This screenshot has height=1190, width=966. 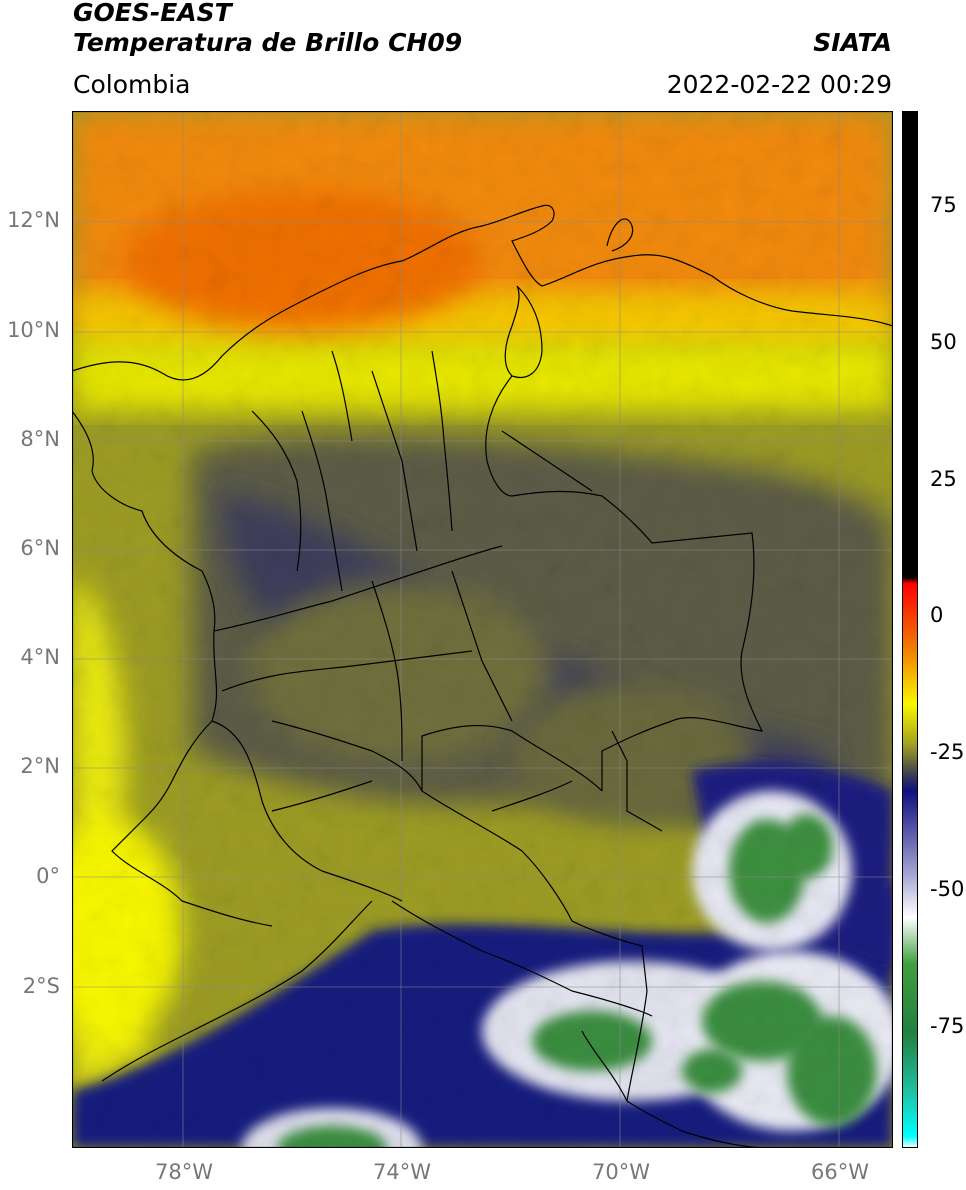 I want to click on colorbar-tick: -25, so click(x=947, y=752).